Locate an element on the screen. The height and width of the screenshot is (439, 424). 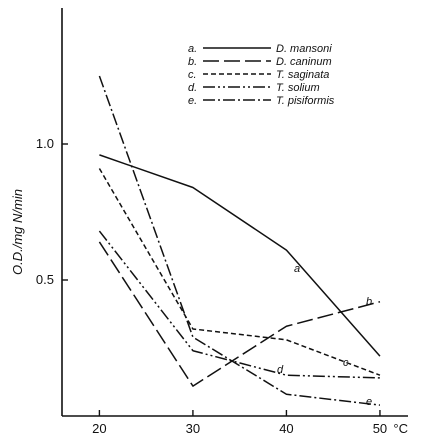
curve-label-e: e is located at coordinates (369, 402).